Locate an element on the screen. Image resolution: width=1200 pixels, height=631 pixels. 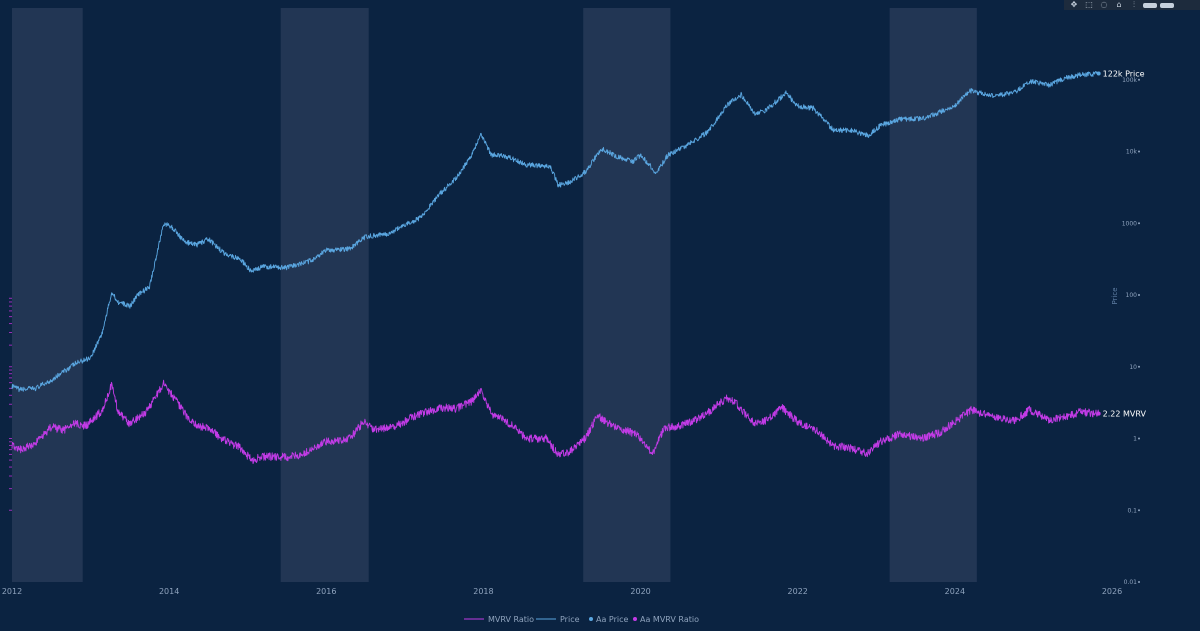
legend-entry: Price is located at coordinates (570, 619).